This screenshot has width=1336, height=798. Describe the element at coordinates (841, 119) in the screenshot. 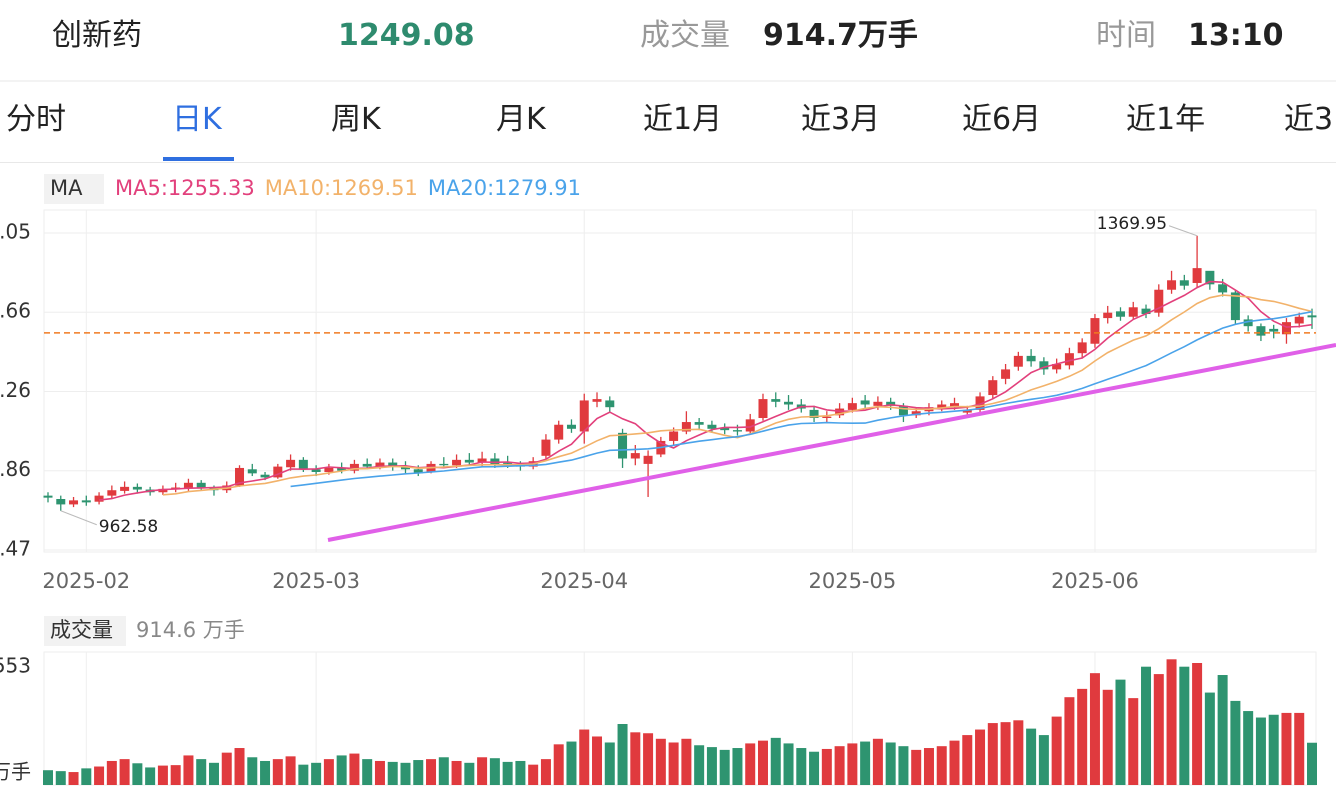

I see `tab: 近3月` at that location.